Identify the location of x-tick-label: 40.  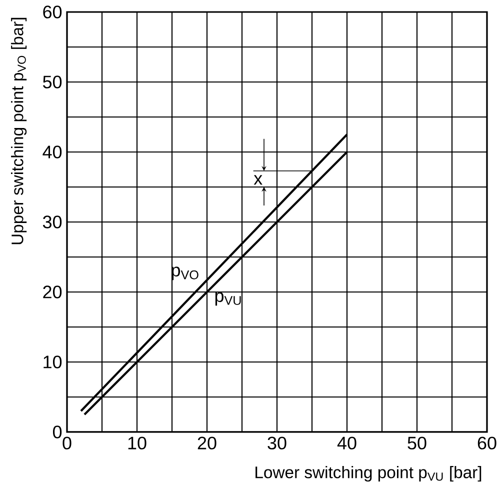
(346, 443).